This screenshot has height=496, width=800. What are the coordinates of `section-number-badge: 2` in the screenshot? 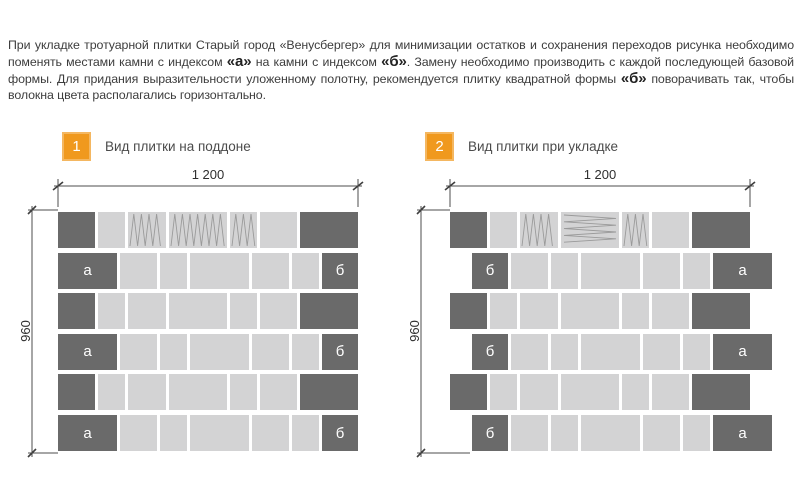 It's located at (439, 146).